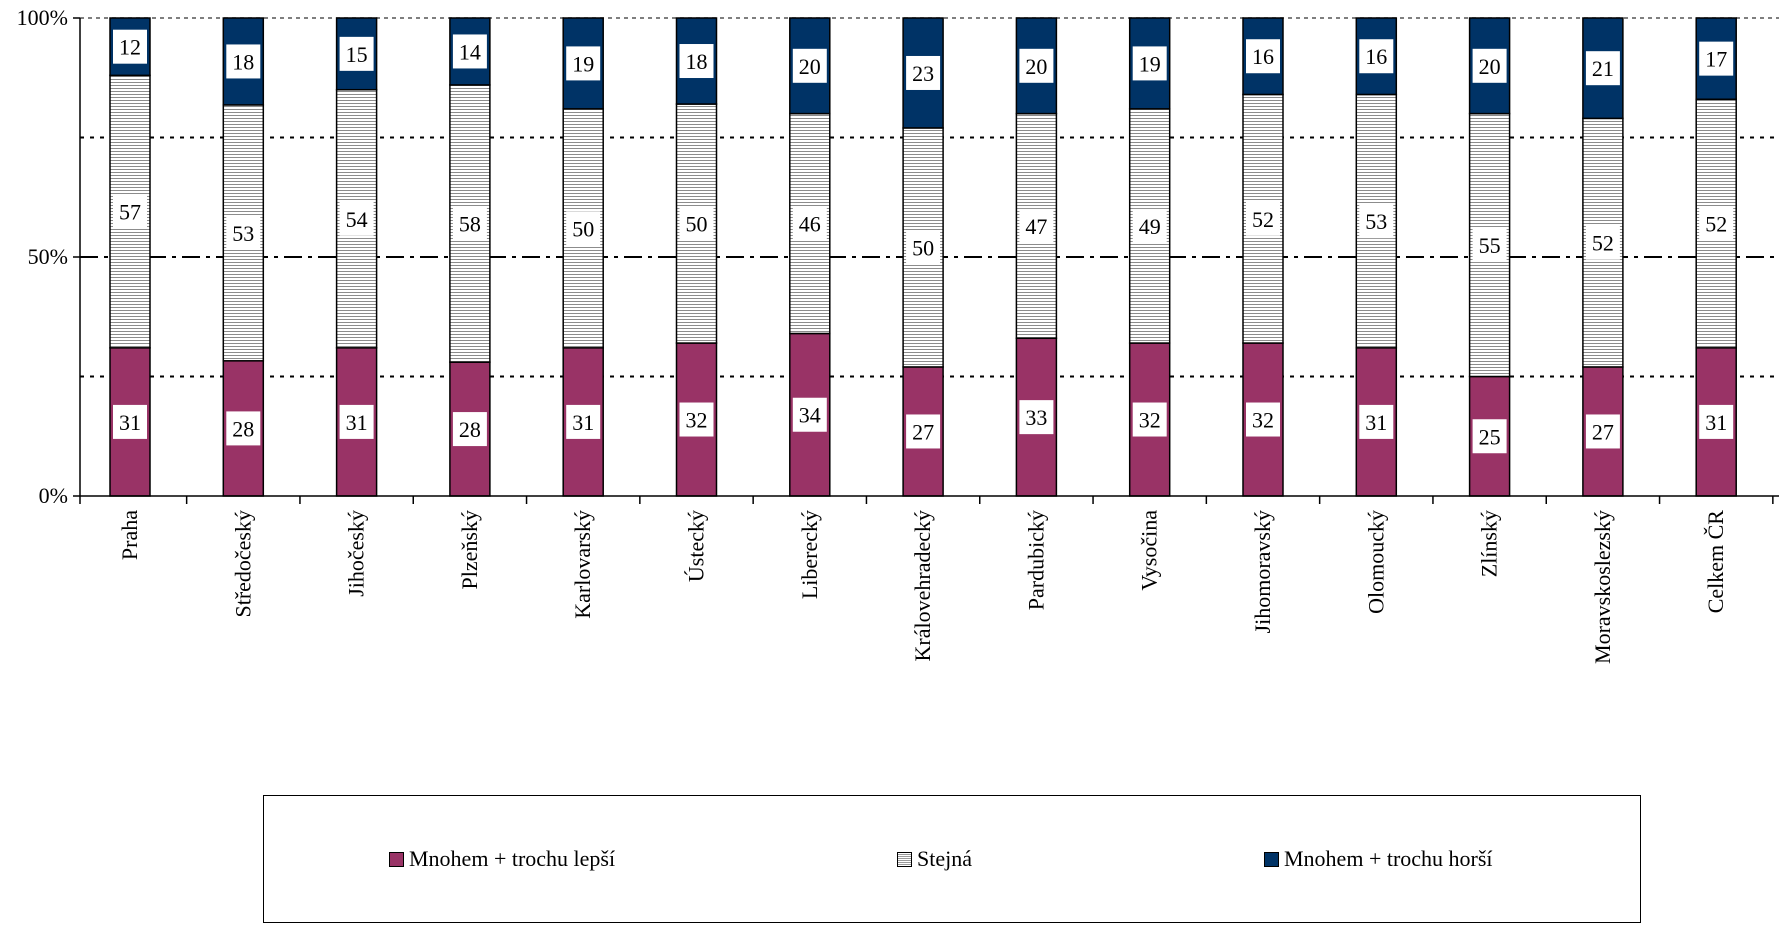  I want to click on legend-swatch-better, so click(396, 859).